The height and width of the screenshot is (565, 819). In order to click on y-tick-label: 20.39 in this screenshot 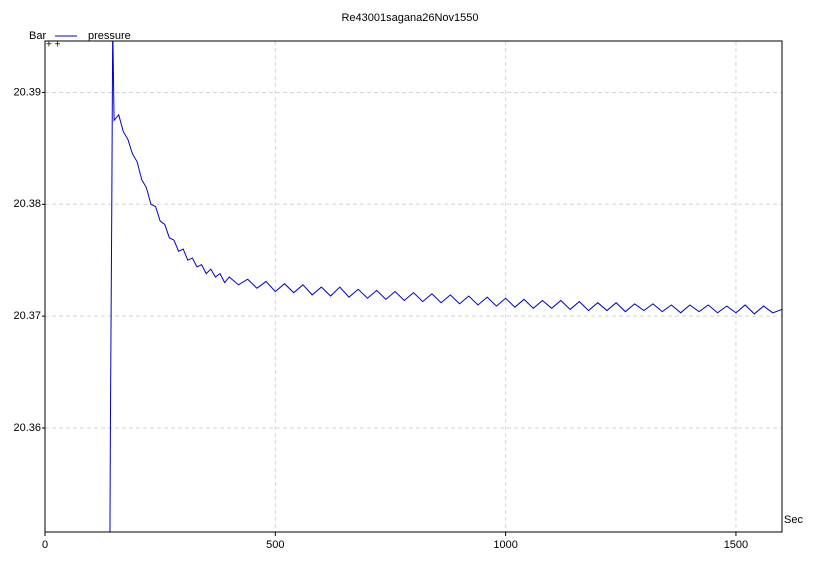, I will do `click(27, 92)`.